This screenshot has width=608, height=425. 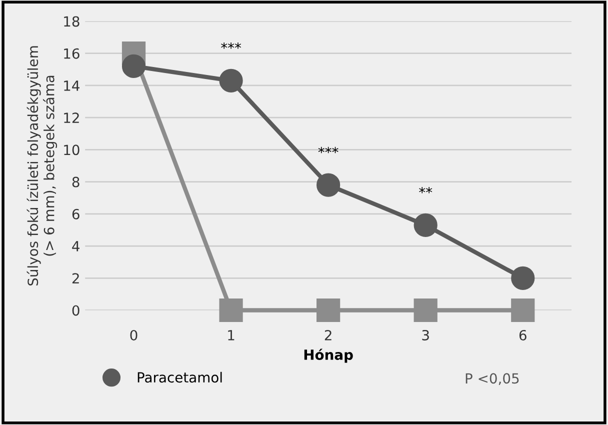 What do you see at coordinates (522, 335) in the screenshot?
I see `x-tick-label: 6` at bounding box center [522, 335].